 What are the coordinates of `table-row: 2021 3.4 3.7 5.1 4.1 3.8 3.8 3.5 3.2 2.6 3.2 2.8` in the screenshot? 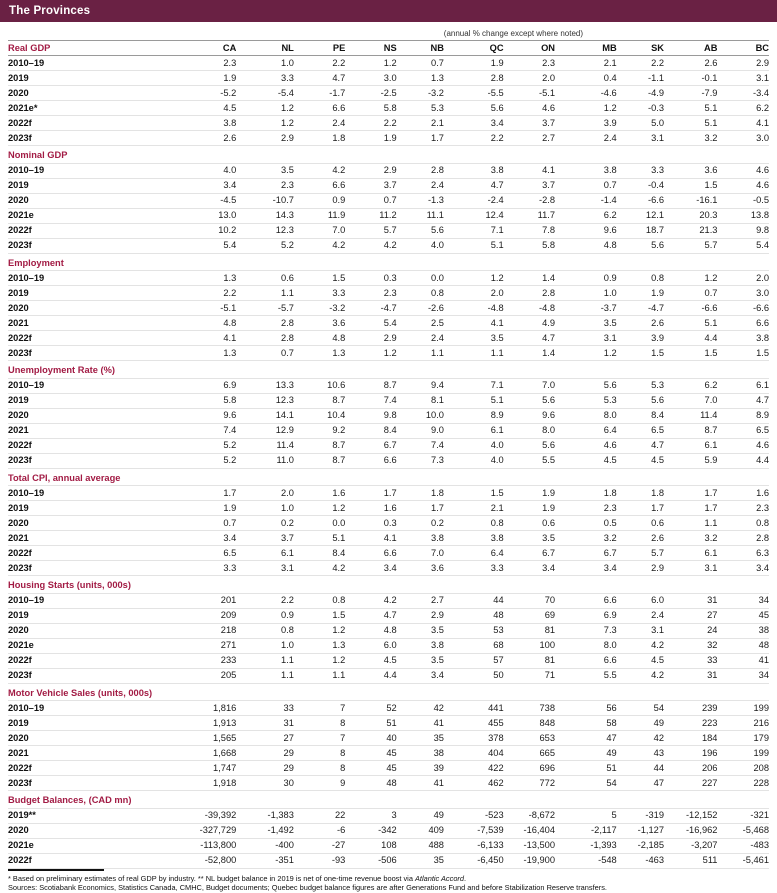 It's located at (388, 538).